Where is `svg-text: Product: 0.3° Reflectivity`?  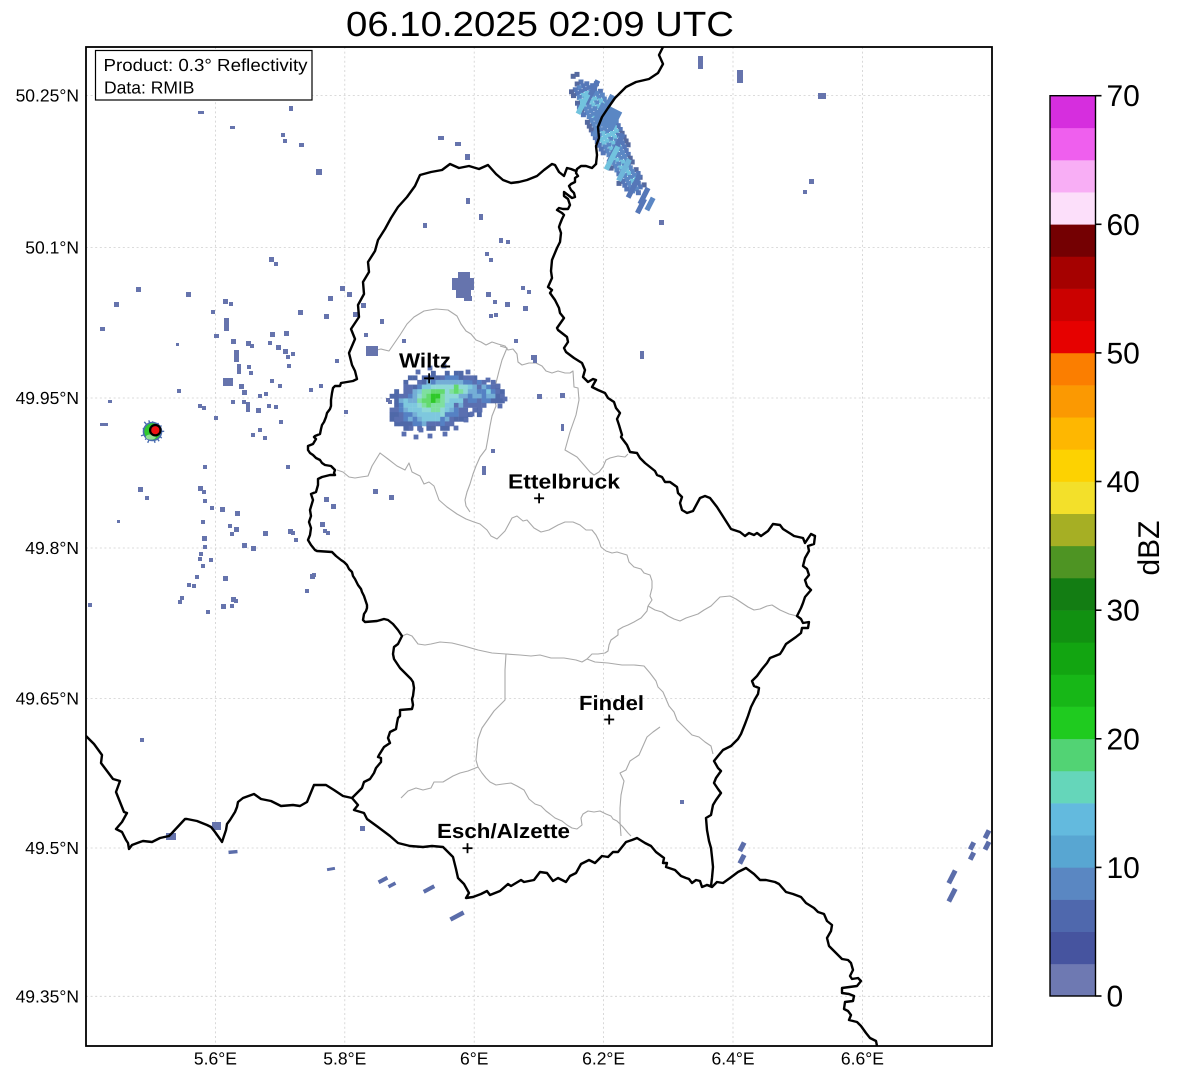 svg-text: Product: 0.3° Reflectivity is located at coordinates (206, 65).